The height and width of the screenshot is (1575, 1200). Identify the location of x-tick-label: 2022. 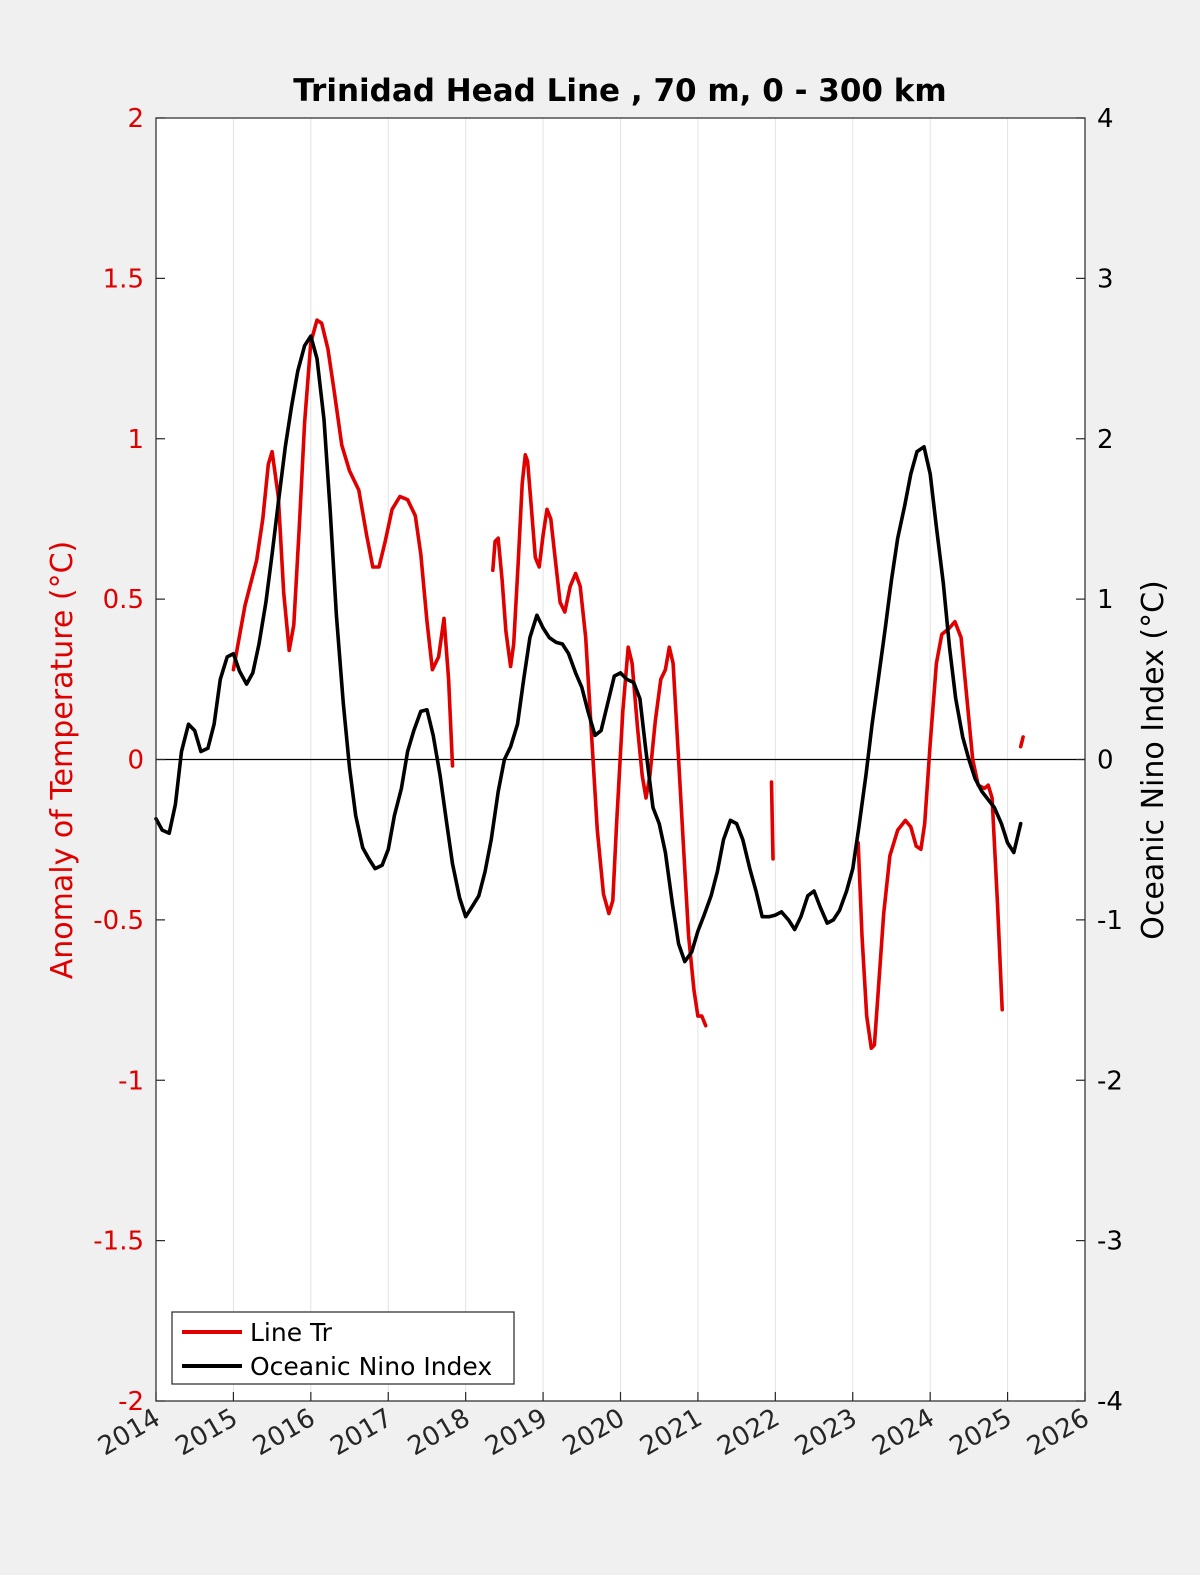
(749, 1432).